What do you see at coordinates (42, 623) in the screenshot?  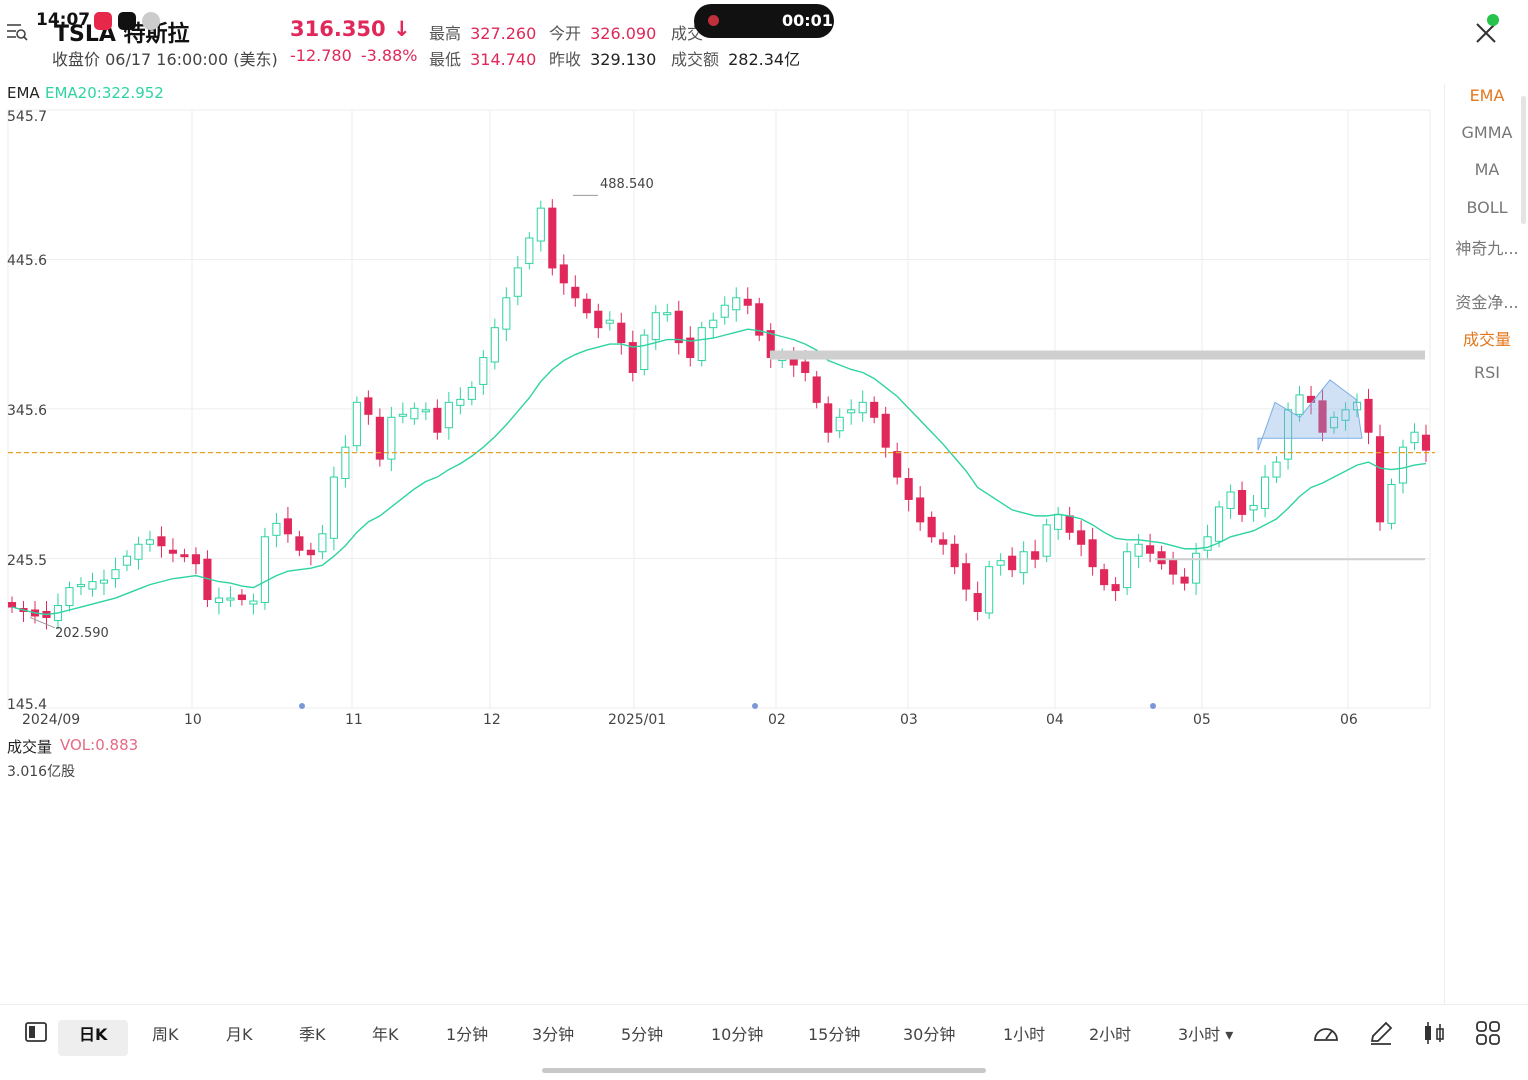 I see `low-marker-leader` at bounding box center [42, 623].